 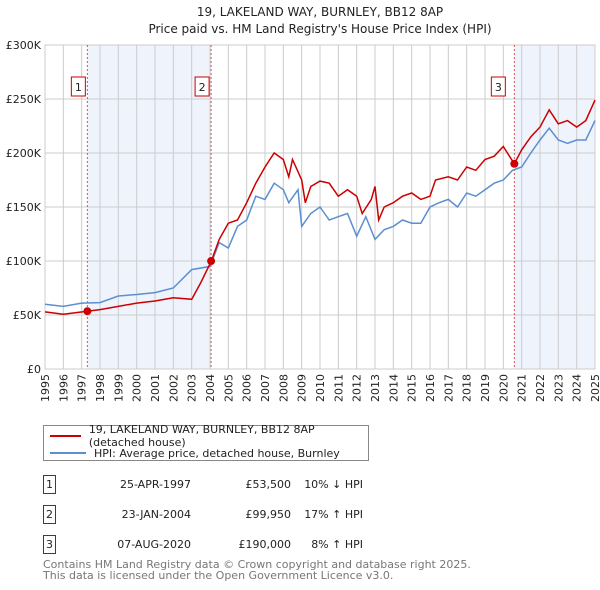 I want to click on y-tick-label: £250K, so click(x=24, y=99).